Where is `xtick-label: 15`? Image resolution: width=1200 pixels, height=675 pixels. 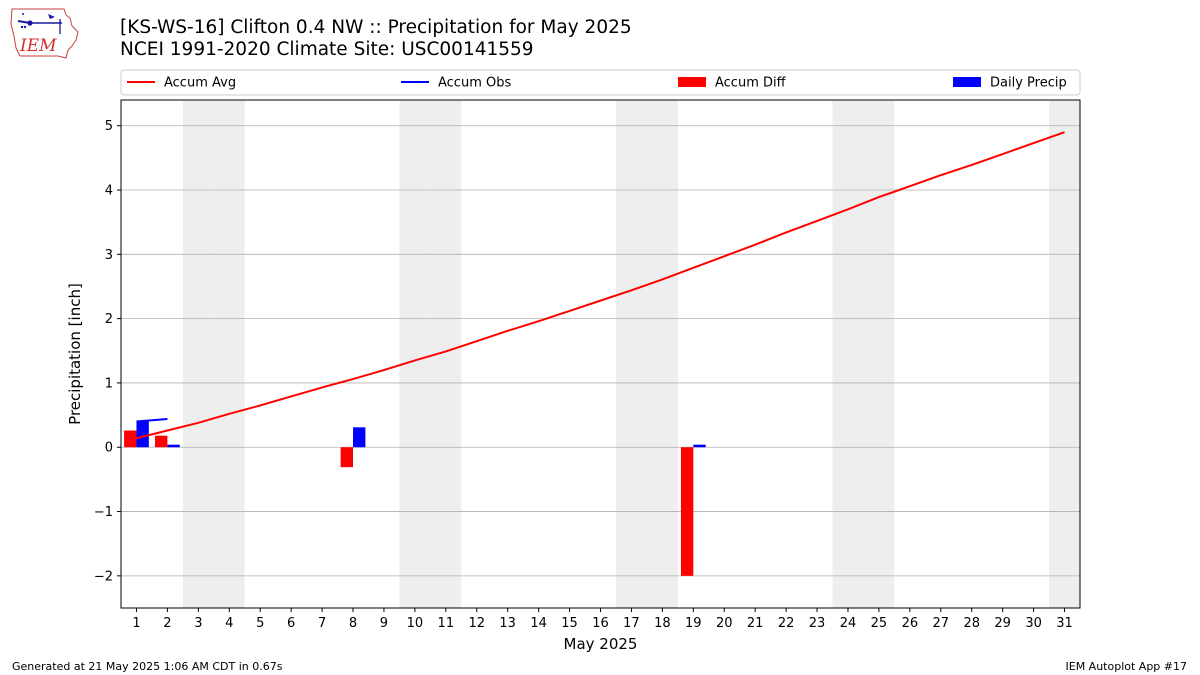 xtick-label: 15 is located at coordinates (569, 623).